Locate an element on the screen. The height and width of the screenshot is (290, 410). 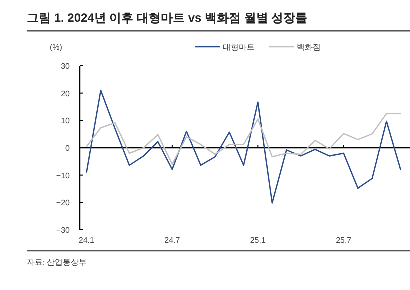
y-tick-label: 10 is located at coordinates (66, 121).